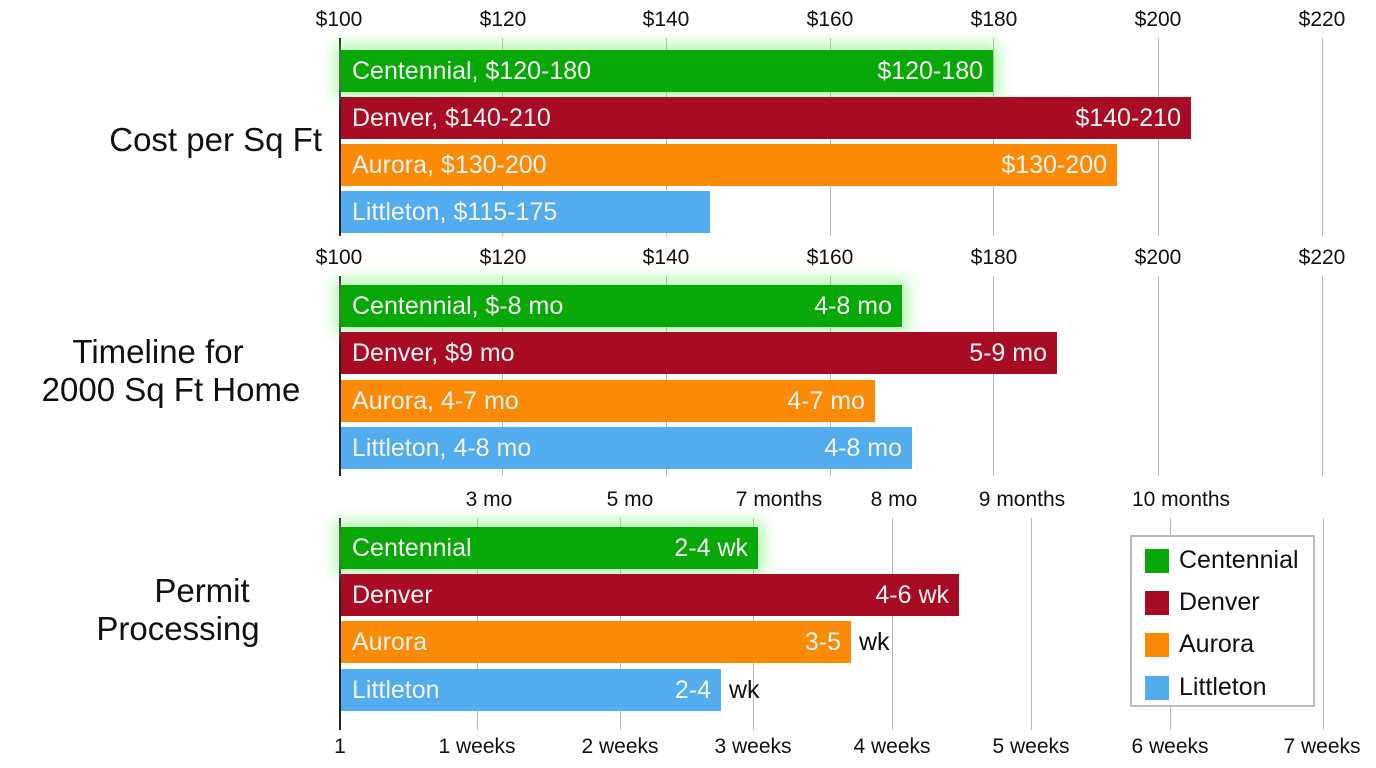 Image resolution: width=1376 pixels, height=768 pixels. I want to click on bar-label: Denver, so click(392, 594).